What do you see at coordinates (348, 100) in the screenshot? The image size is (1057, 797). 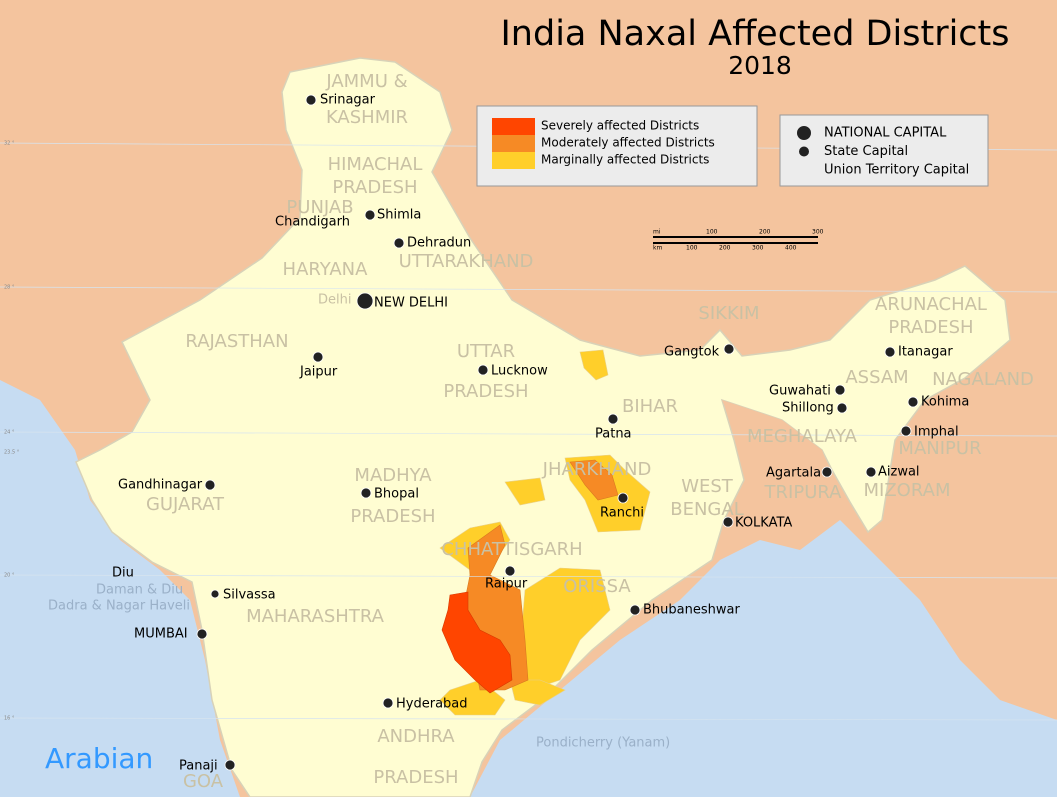 I see `city-label: Srinagar` at bounding box center [348, 100].